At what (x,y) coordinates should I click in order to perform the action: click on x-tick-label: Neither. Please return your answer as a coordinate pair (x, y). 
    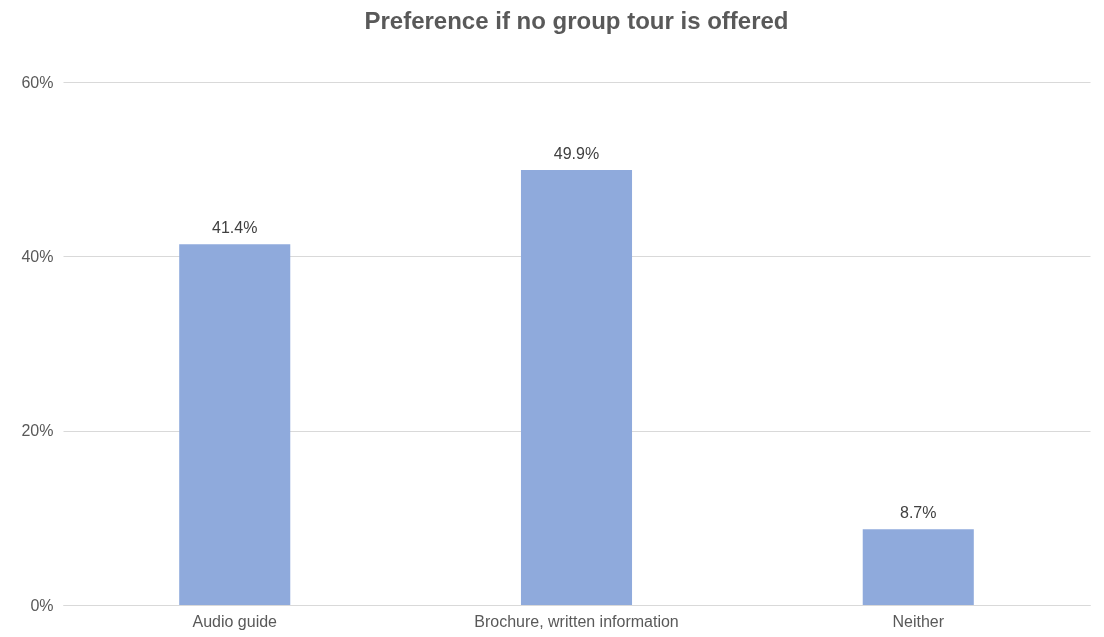
    Looking at the image, I should click on (918, 621).